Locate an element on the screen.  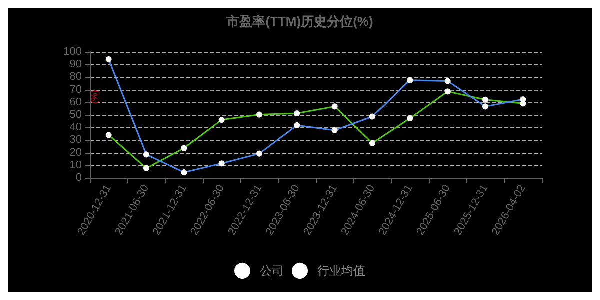
y-tick-label: 80 is located at coordinates (76, 77).